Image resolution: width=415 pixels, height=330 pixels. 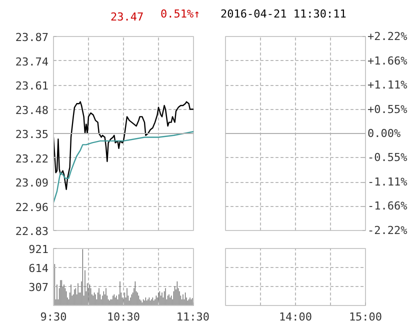 I want to click on x-tick-label: 10:30, so click(x=123, y=317).